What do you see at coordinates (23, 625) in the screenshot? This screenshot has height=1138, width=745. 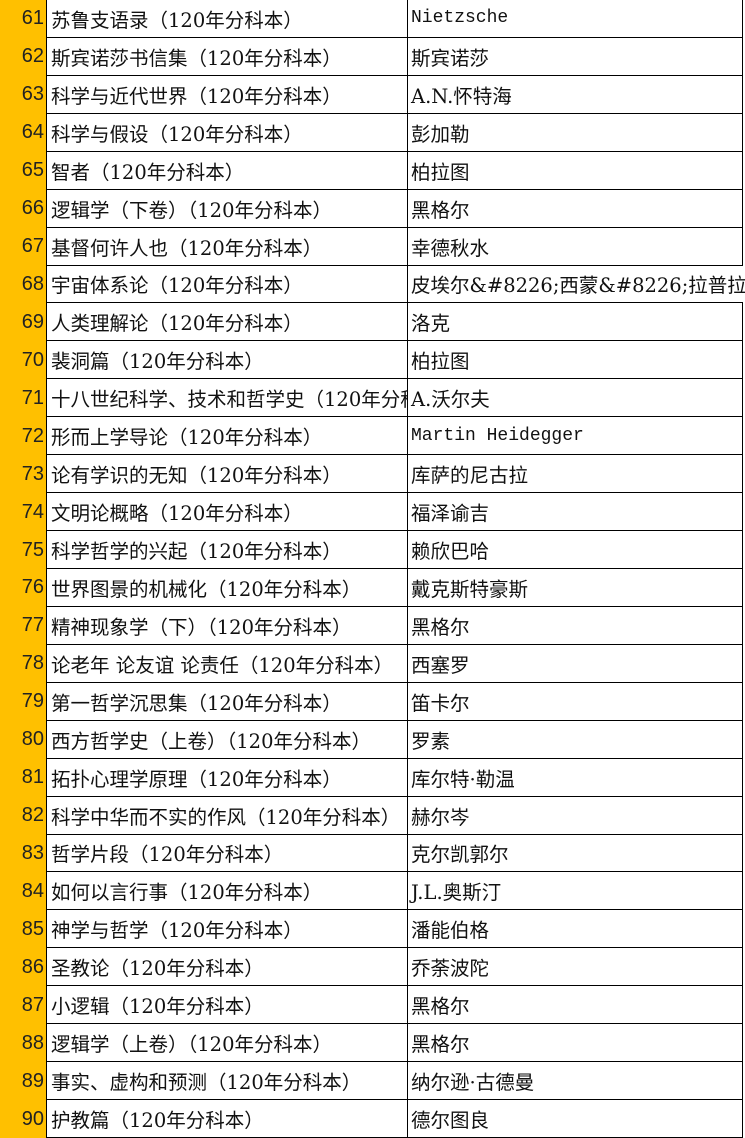 I see `row-number: 77` at bounding box center [23, 625].